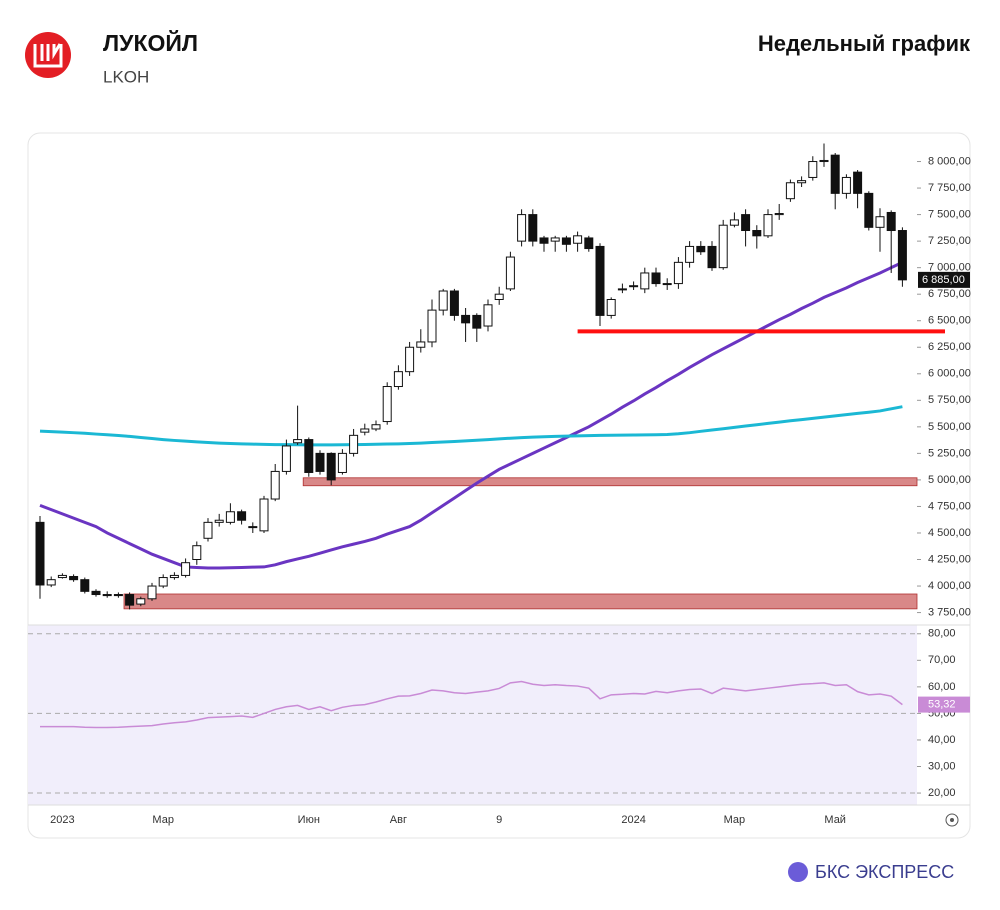  I want to click on y-tick-label: 6 000,00, so click(949, 374).